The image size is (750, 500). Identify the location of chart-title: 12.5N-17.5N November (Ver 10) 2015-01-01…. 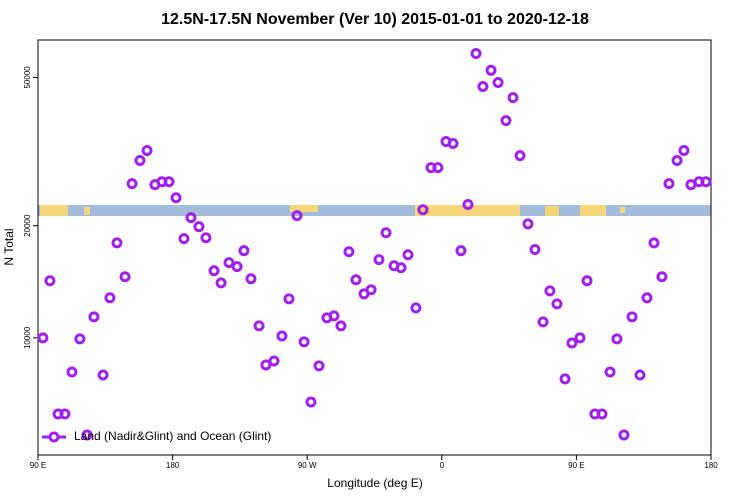
(375, 19).